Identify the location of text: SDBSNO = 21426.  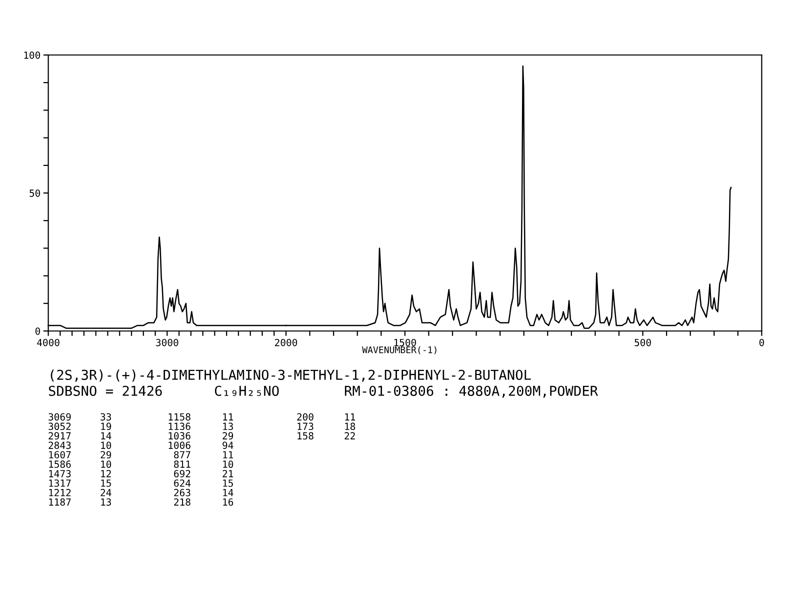
(105, 391).